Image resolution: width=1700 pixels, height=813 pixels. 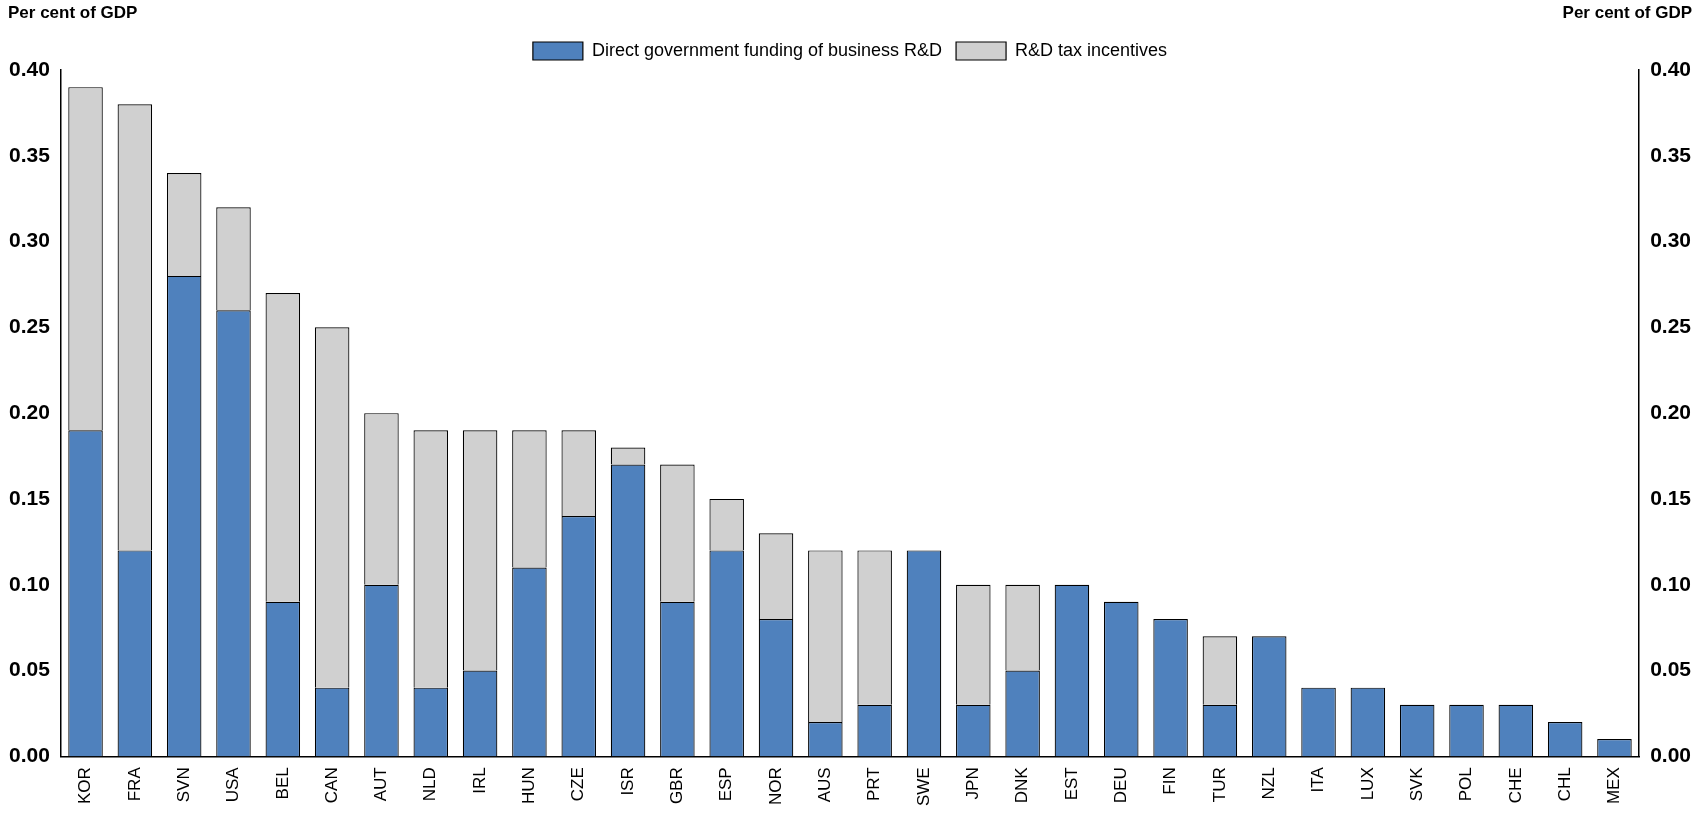 I want to click on x-tick-label: KOR, so click(x=85, y=786).